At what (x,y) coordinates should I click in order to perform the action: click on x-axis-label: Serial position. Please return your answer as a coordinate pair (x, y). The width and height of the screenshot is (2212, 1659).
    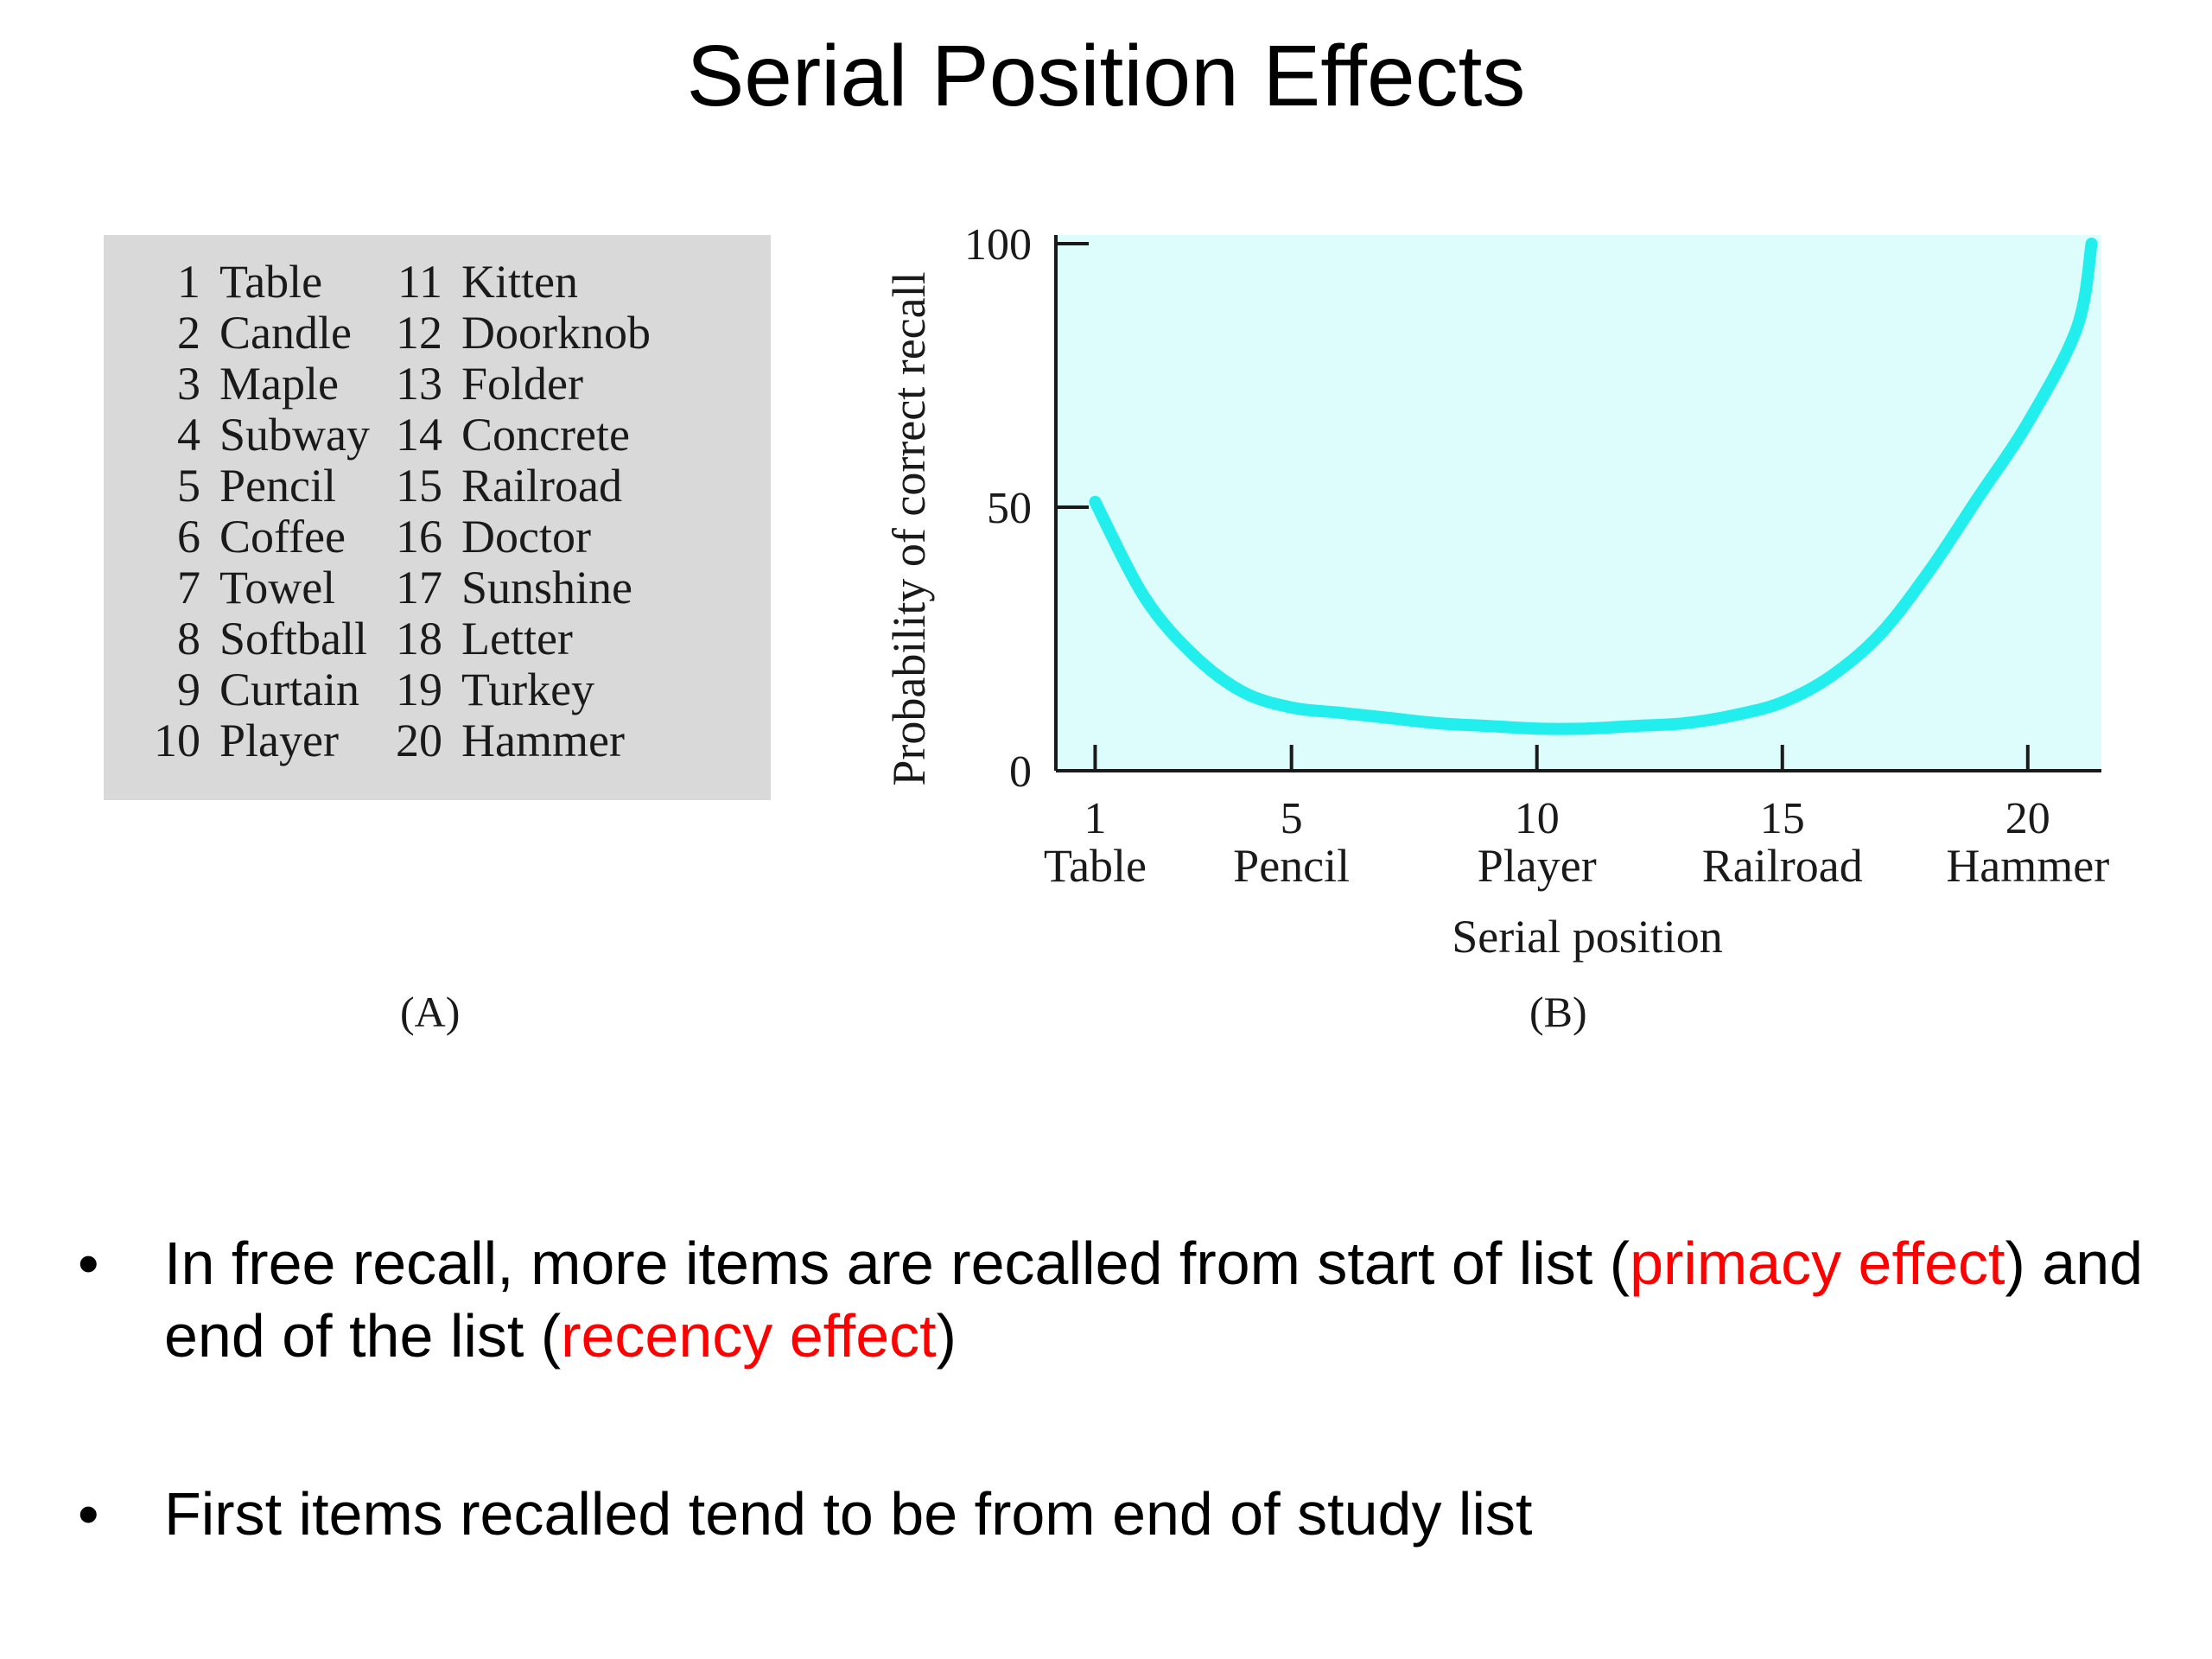
    Looking at the image, I should click on (1587, 937).